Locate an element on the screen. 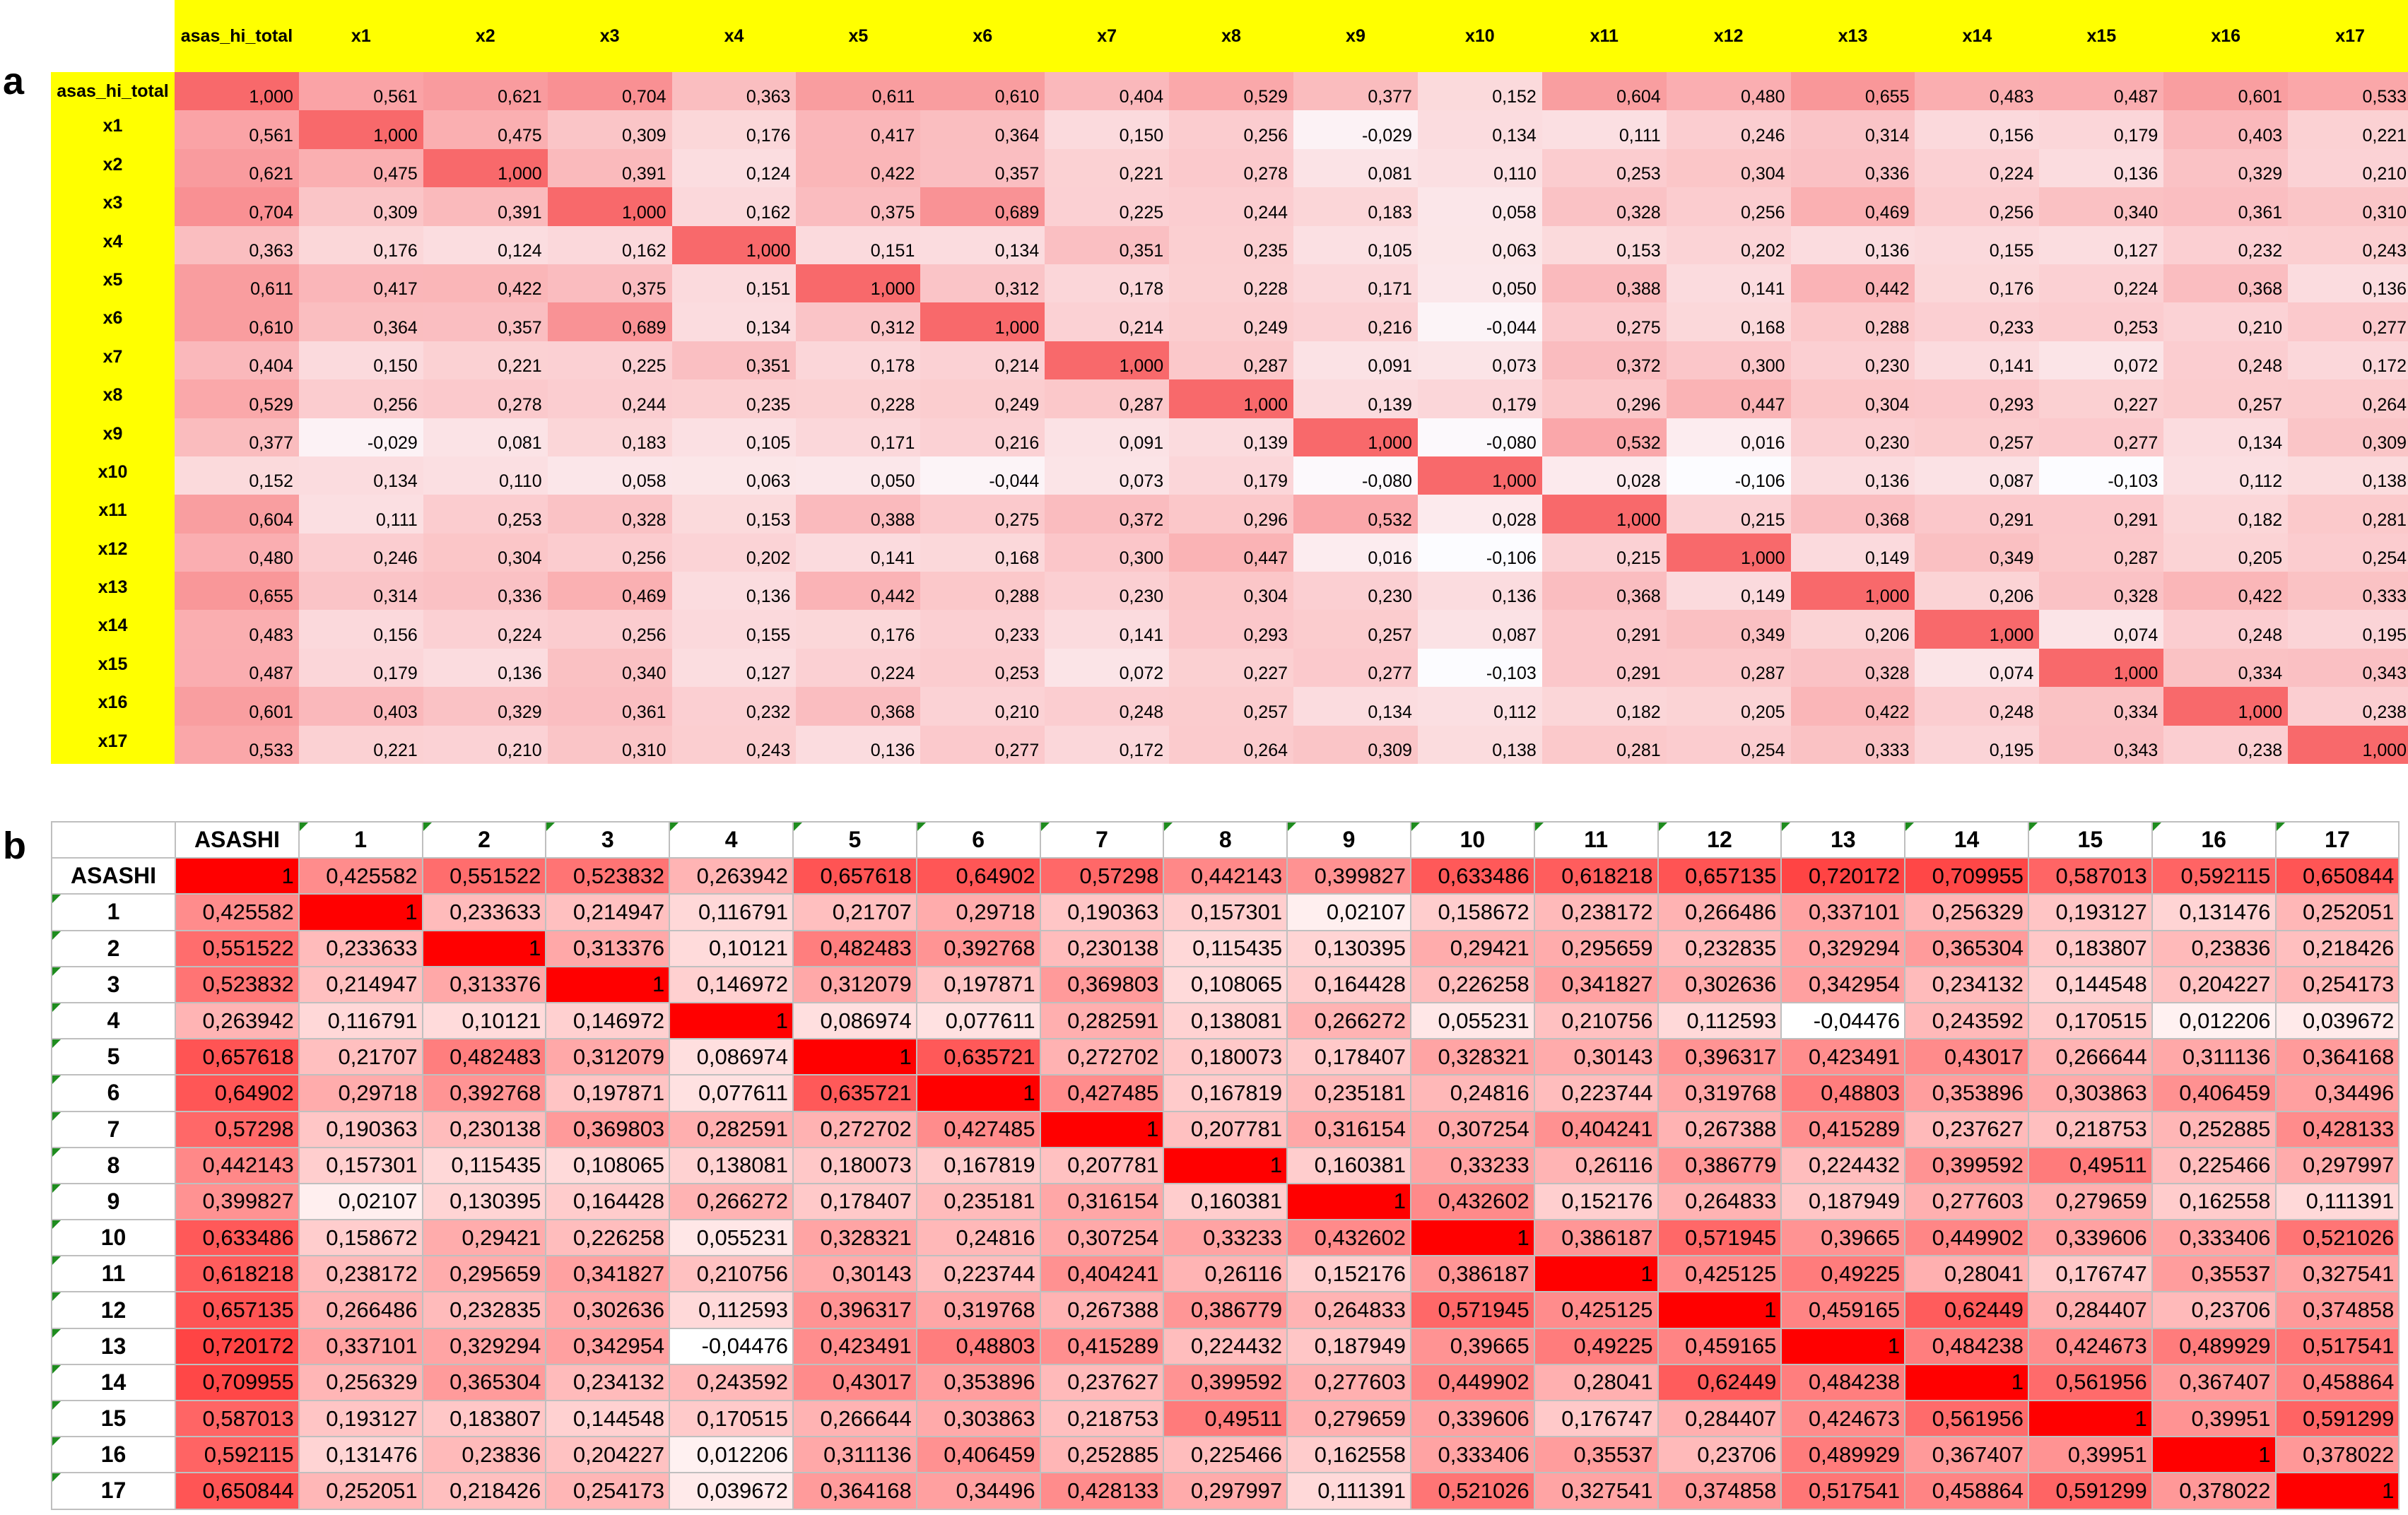 This screenshot has height=1515, width=2408. heatmap-cell: 0,252885 is located at coordinates (2214, 1130).